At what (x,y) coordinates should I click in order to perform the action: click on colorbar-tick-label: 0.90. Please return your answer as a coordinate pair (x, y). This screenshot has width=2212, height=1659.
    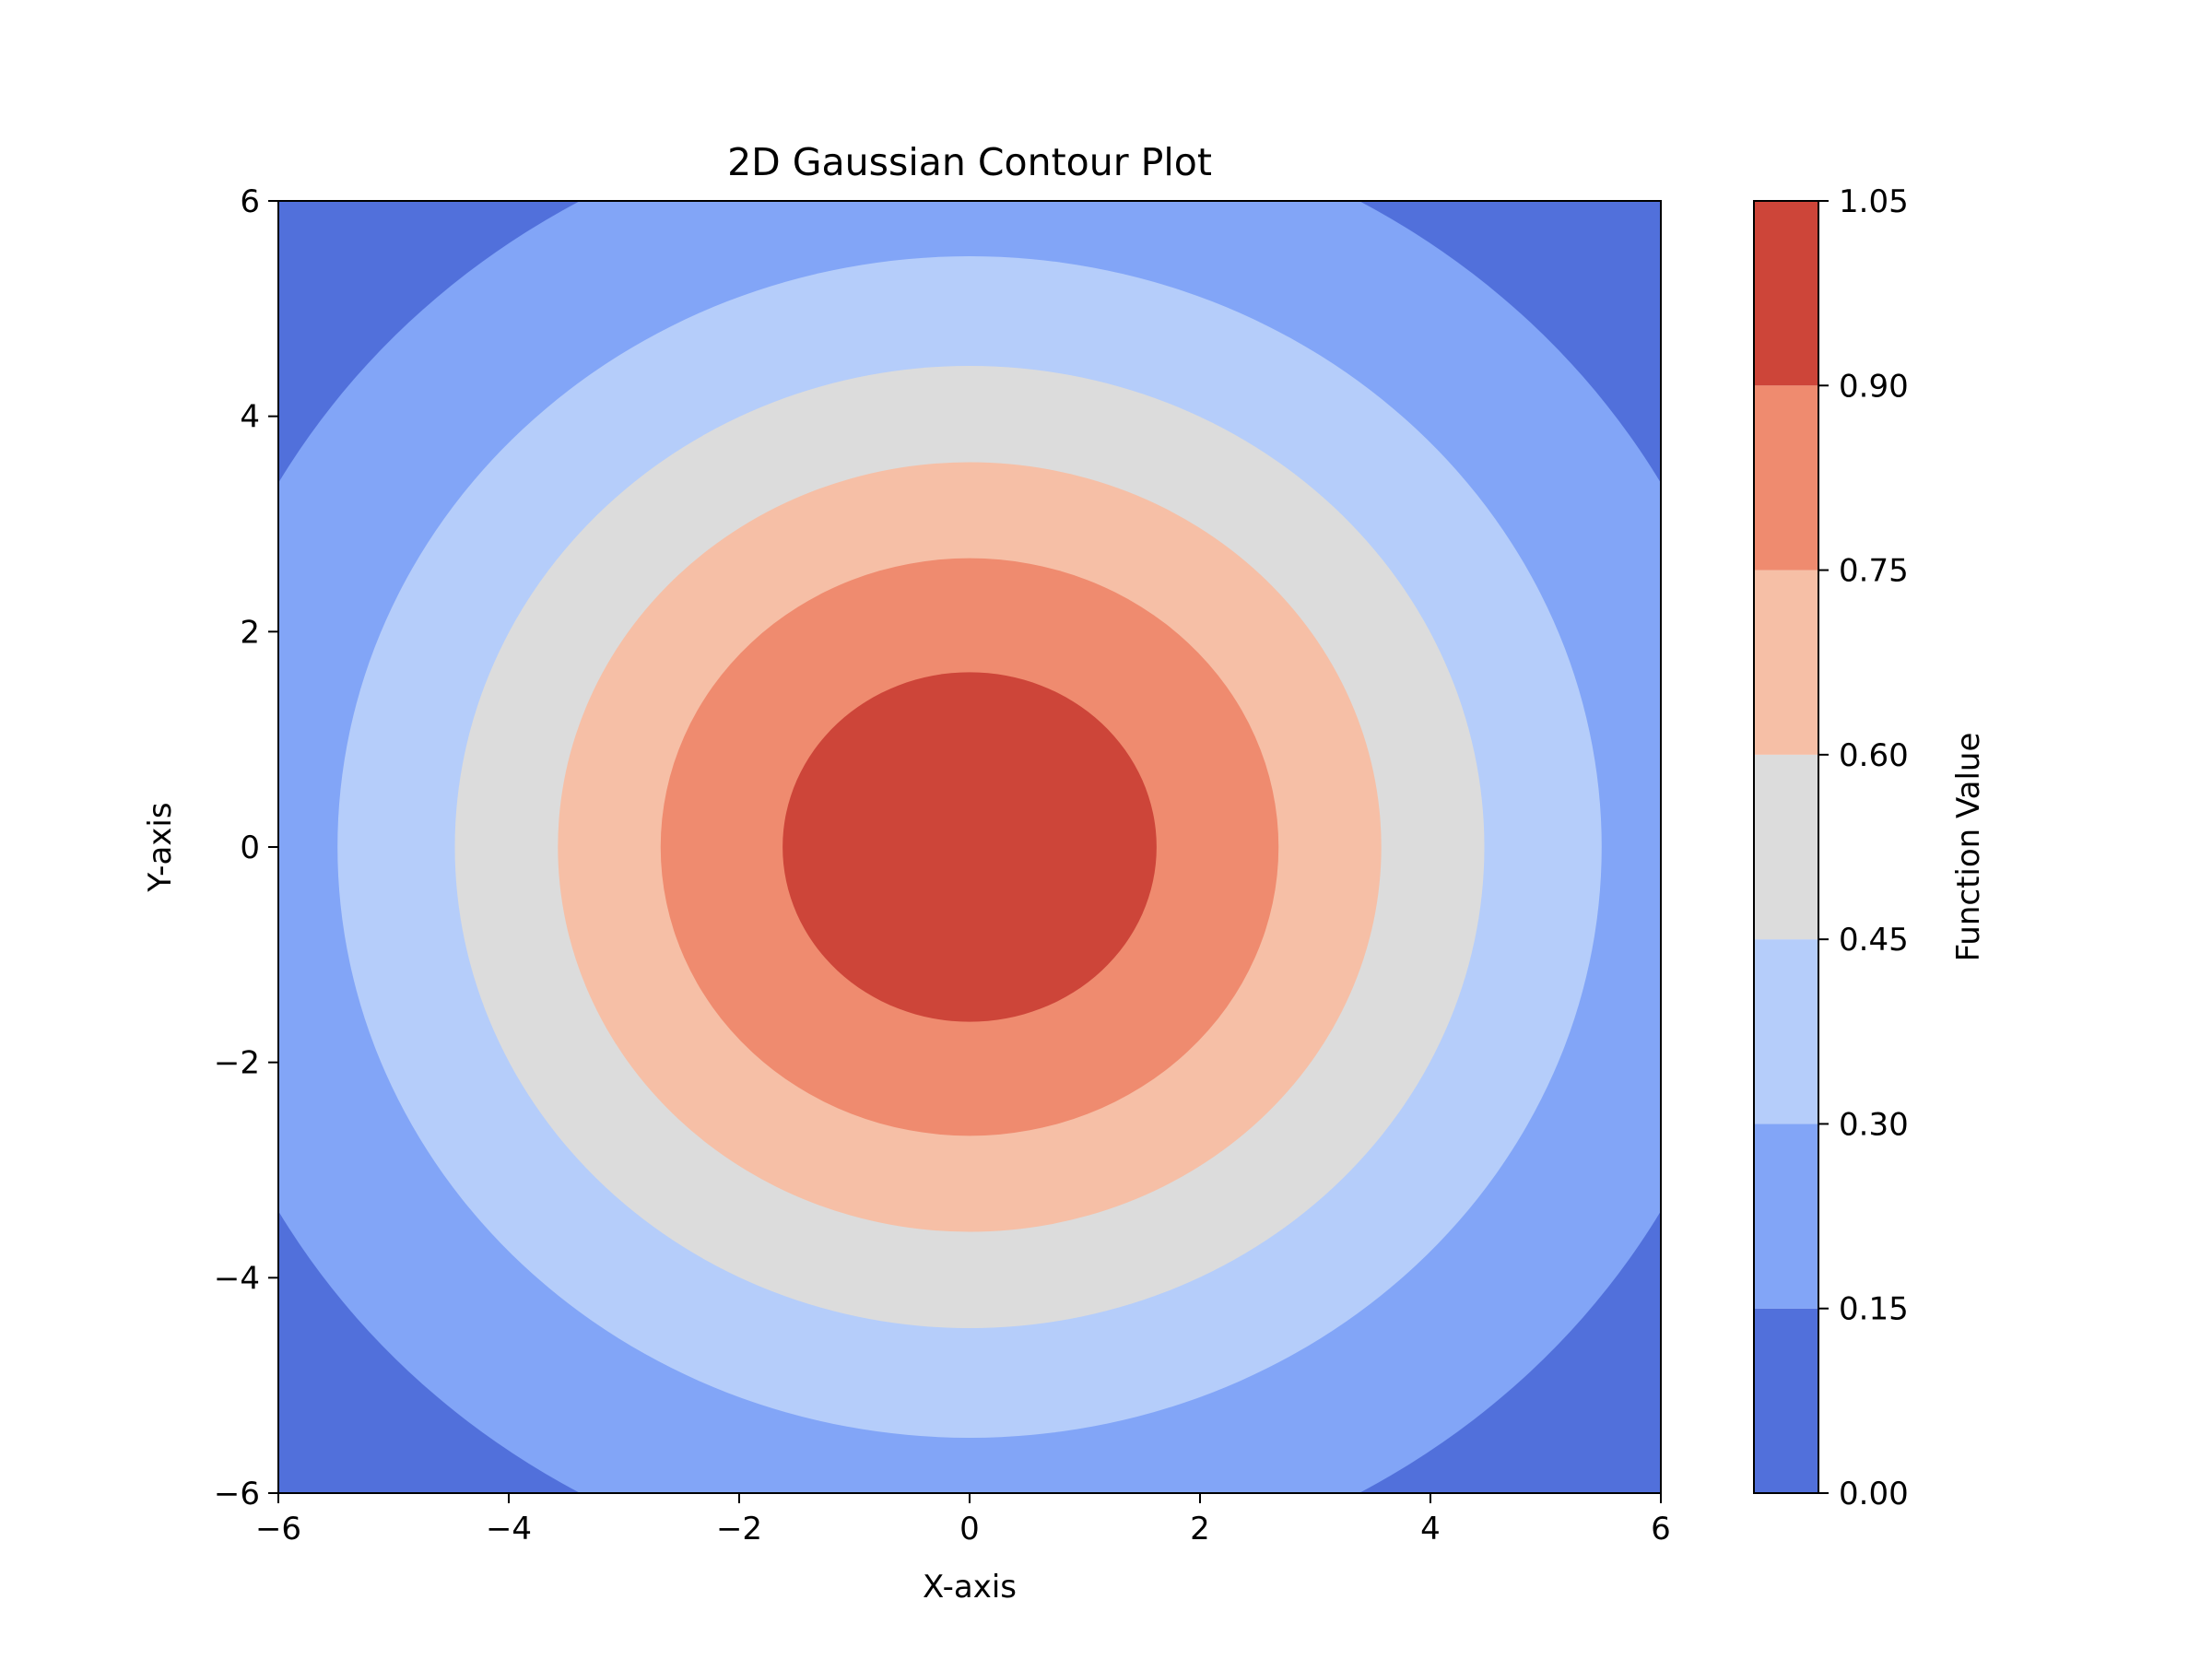
    Looking at the image, I should click on (1874, 386).